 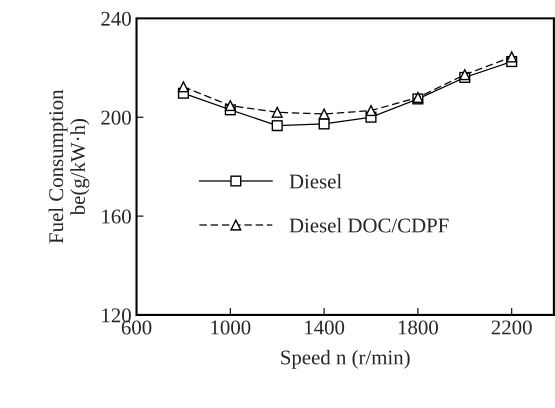 I want to click on x-tick-label: 2200, so click(x=512, y=327).